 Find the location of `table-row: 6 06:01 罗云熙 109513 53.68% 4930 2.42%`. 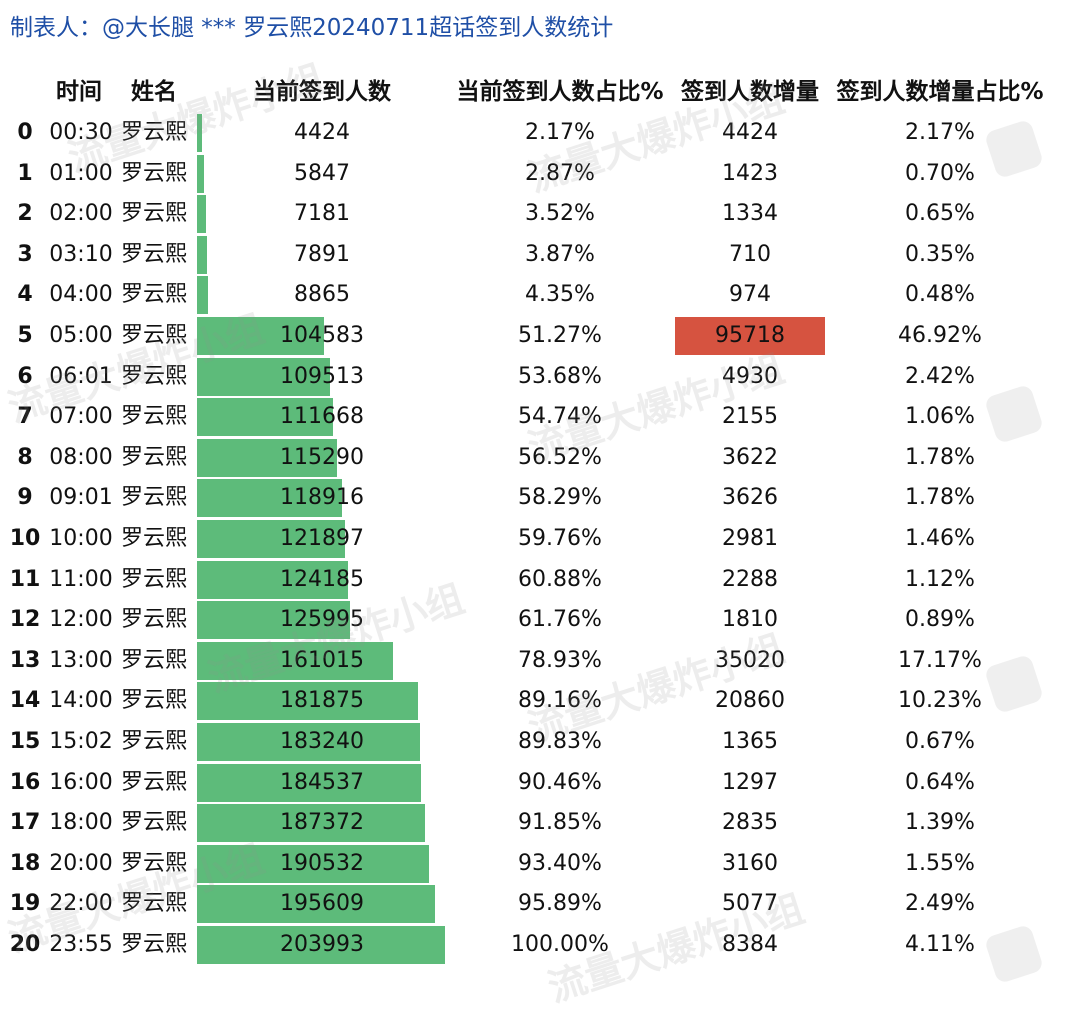

table-row: 6 06:01 罗云熙 109513 53.68% 4930 2.42% is located at coordinates (540, 377).